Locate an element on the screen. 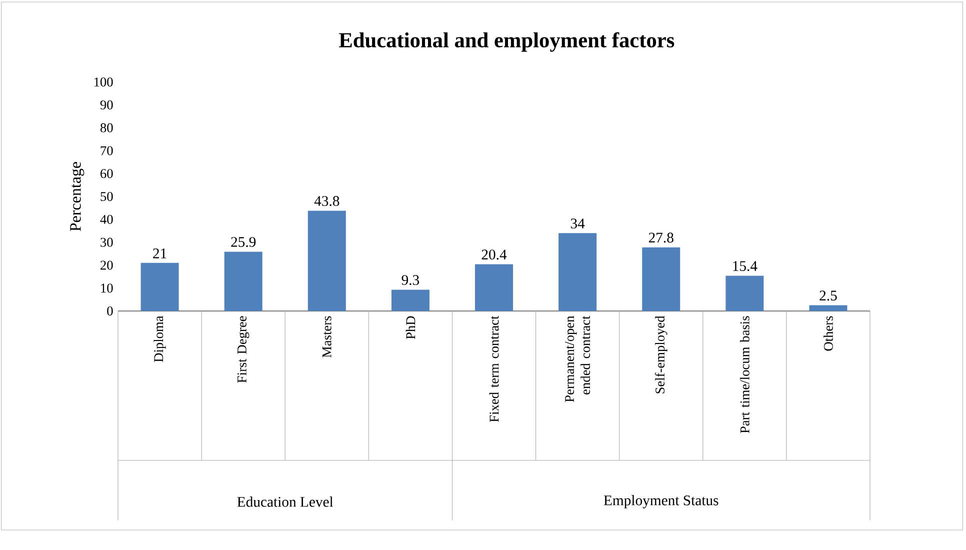  y-tick-label: 20 is located at coordinates (106, 265).